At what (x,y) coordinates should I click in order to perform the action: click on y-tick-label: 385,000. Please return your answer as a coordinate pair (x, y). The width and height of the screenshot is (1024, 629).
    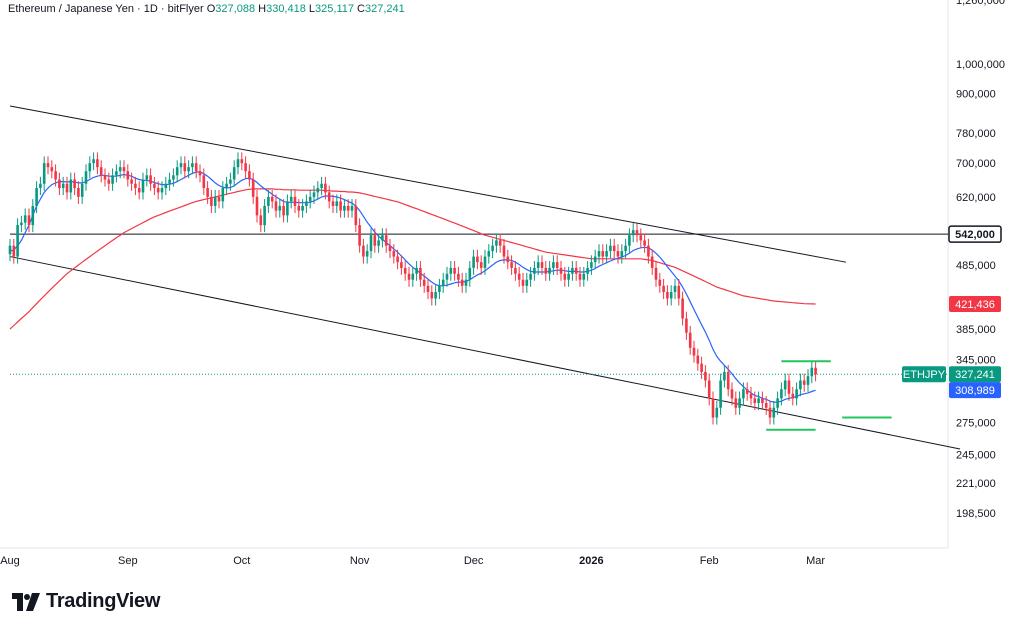
    Looking at the image, I should click on (976, 330).